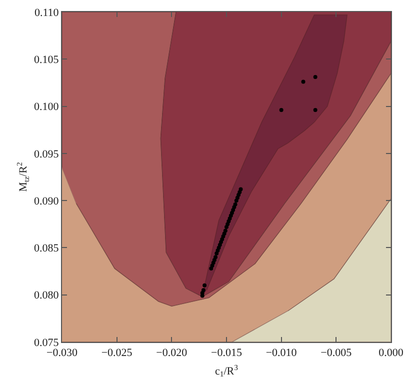 This screenshot has height=382, width=405. What do you see at coordinates (391, 353) in the screenshot?
I see `x-tick-label: 0.000` at bounding box center [391, 353].